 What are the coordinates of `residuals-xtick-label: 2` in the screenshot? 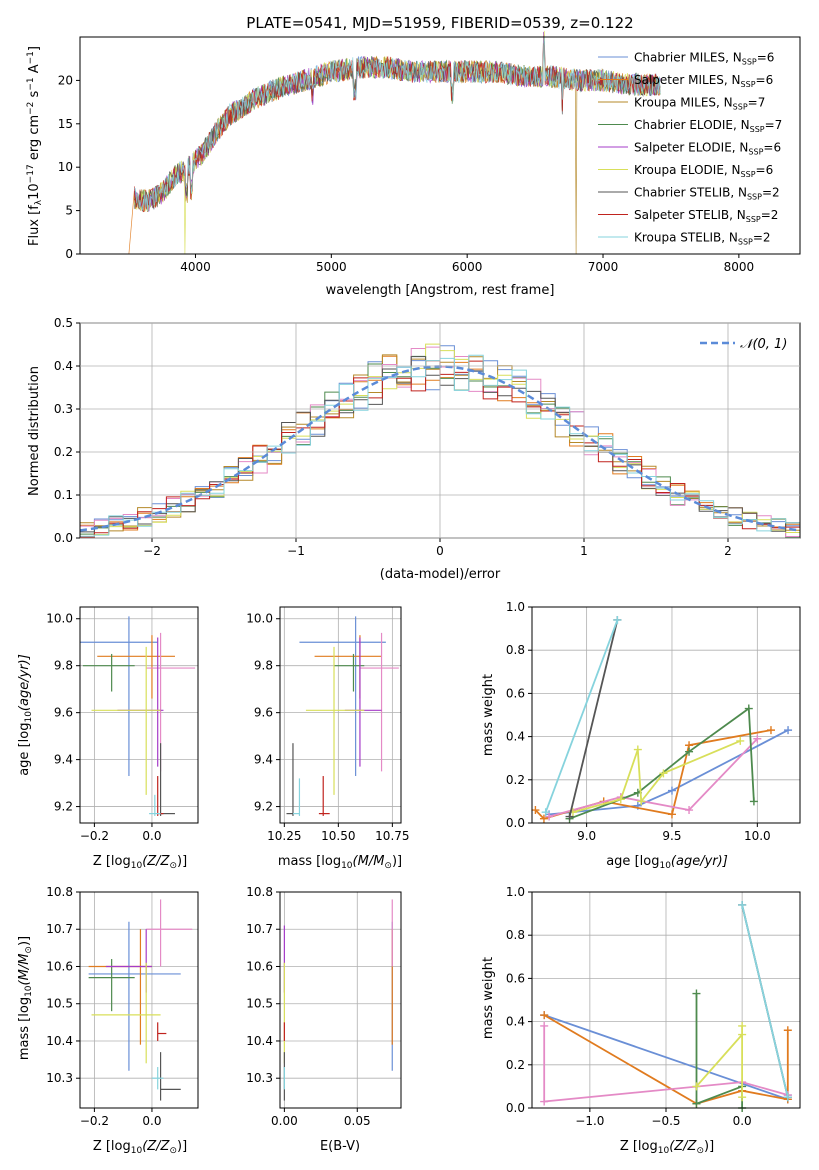 It's located at (728, 551).